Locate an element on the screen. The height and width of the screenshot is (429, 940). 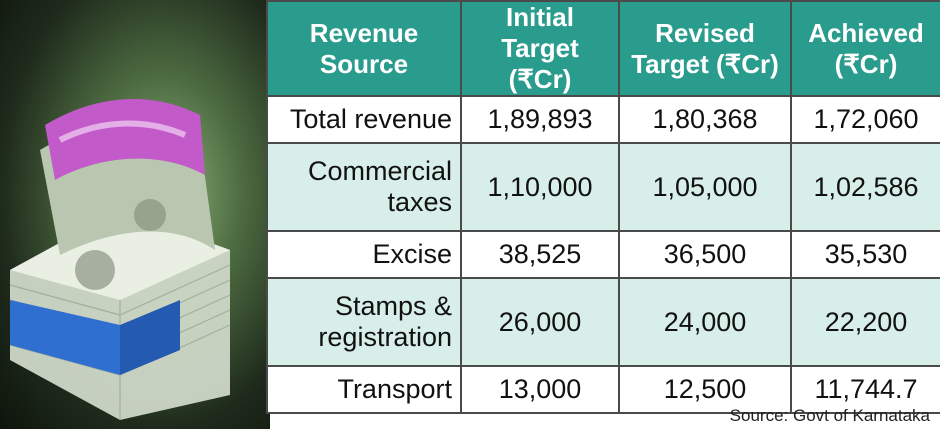
cell-initial: 13,000 is located at coordinates (540, 389).